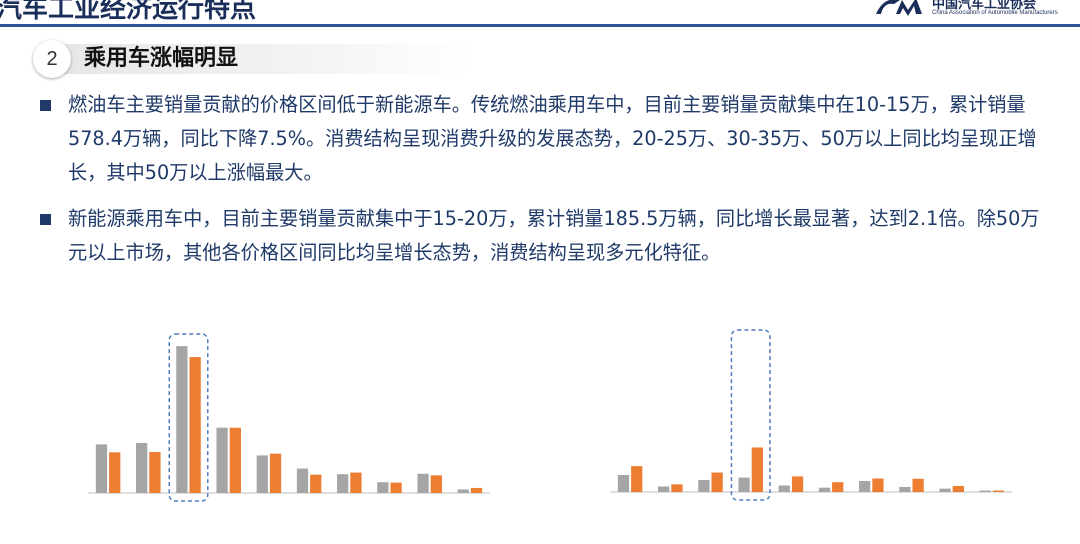 The height and width of the screenshot is (544, 1080). Describe the element at coordinates (984, 6) in the screenshot. I see `logo-chinese-name: 中国汽车工业协会` at that location.